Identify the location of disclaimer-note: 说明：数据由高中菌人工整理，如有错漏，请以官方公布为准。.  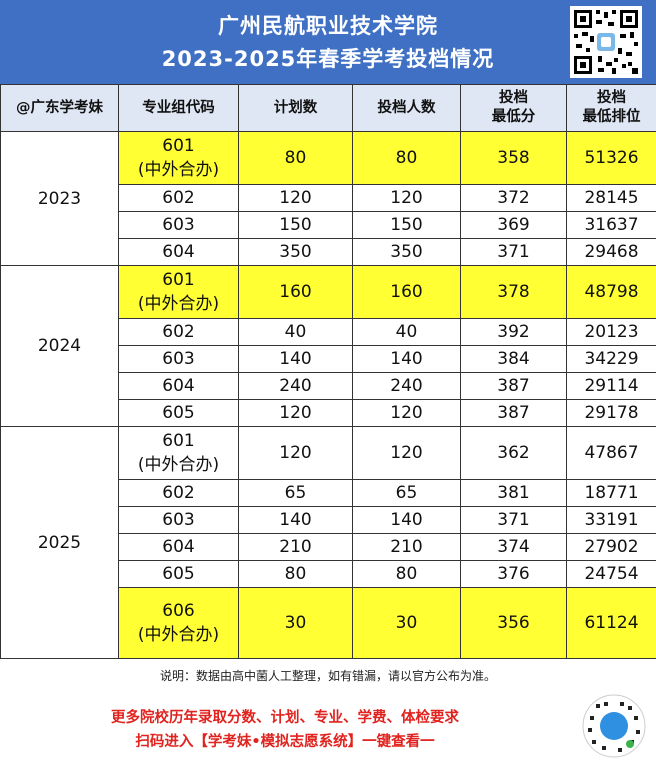
(327, 676).